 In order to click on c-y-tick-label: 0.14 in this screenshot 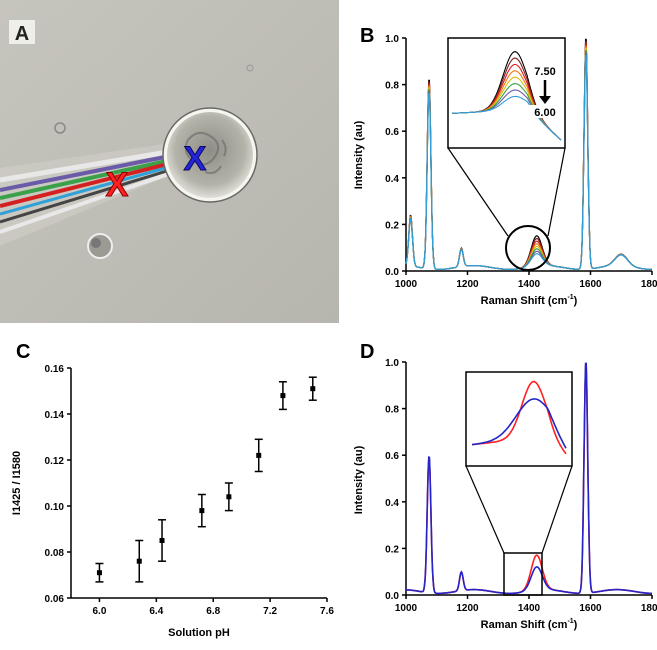, I will do `click(55, 415)`.